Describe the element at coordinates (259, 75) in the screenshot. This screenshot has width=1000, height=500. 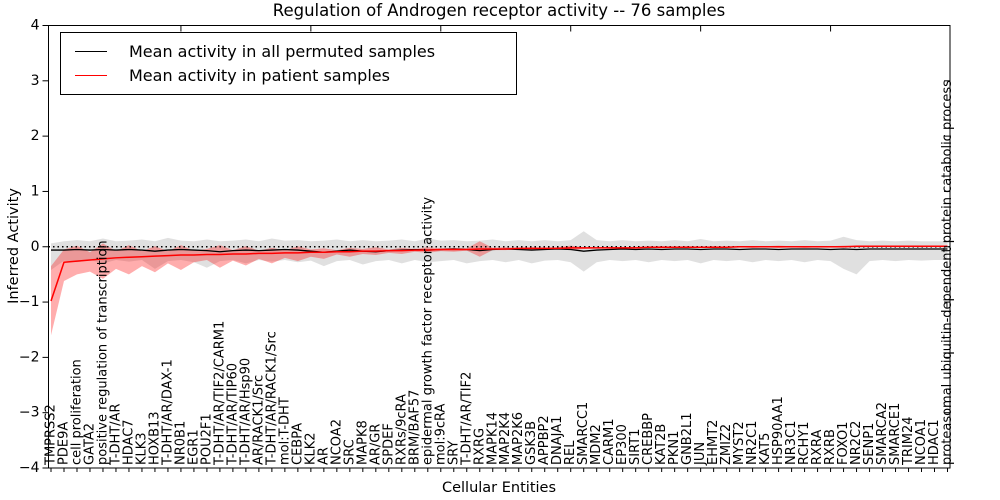
I see `legend-label: Mean activity in patient samples` at that location.